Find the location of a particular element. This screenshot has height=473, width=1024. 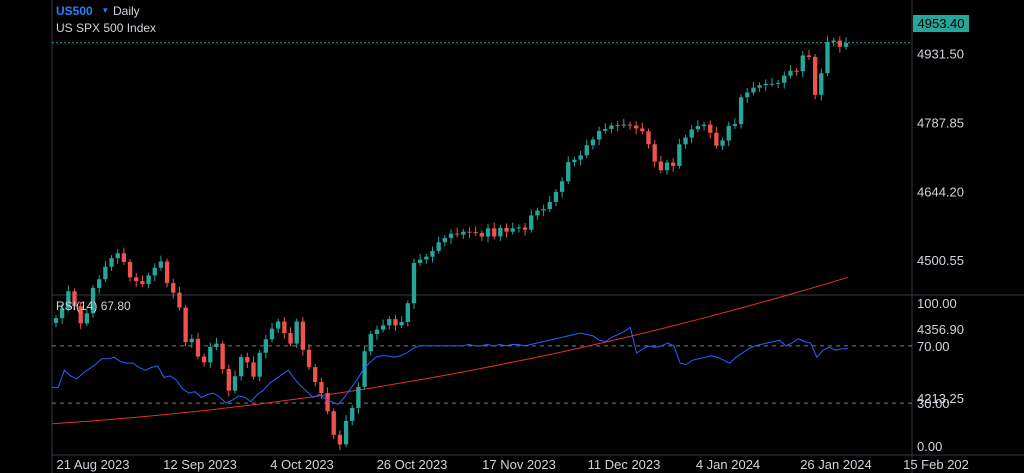

symbol-description: US SPX 500 Index is located at coordinates (106, 28).